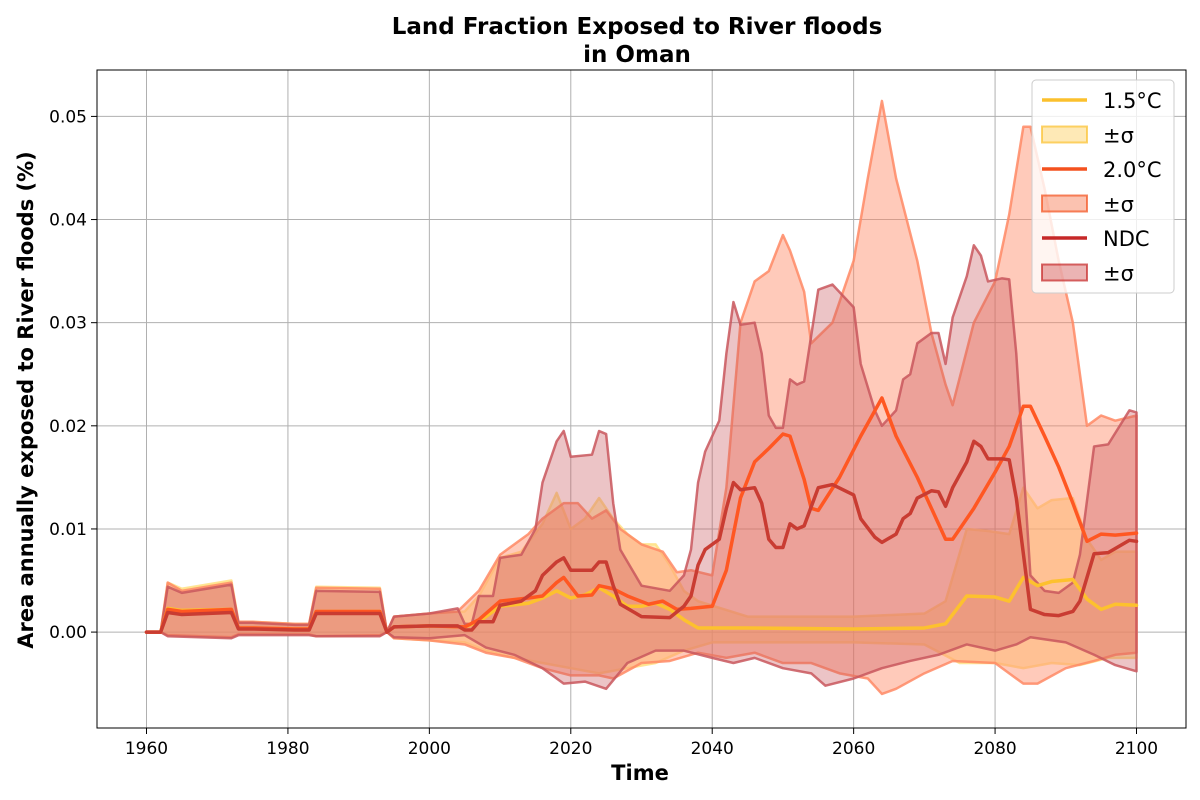 This screenshot has height=800, width=1200. I want to click on x-tick-label: 2040, so click(712, 749).